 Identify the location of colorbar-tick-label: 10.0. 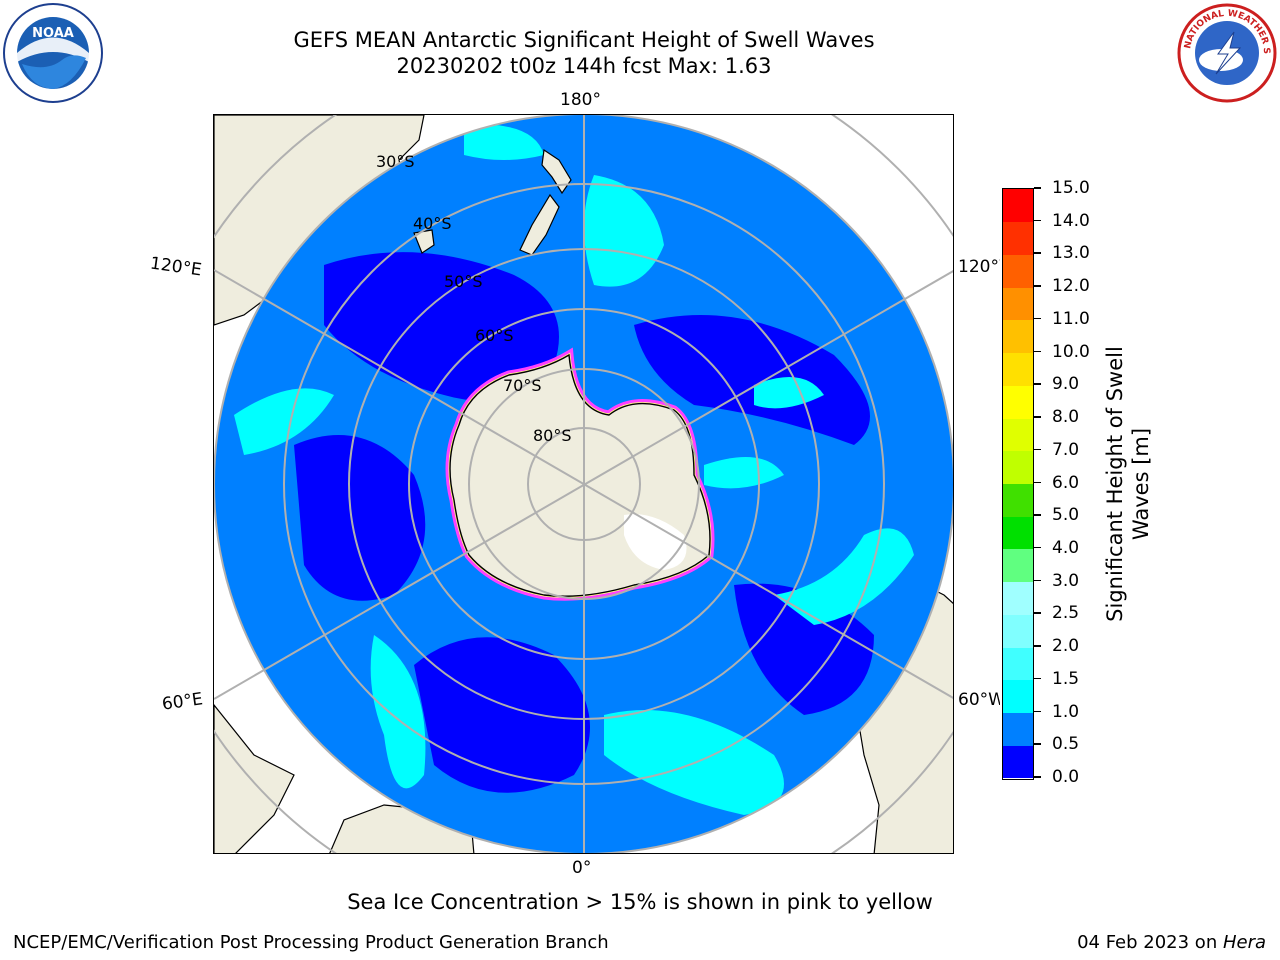
(1071, 351).